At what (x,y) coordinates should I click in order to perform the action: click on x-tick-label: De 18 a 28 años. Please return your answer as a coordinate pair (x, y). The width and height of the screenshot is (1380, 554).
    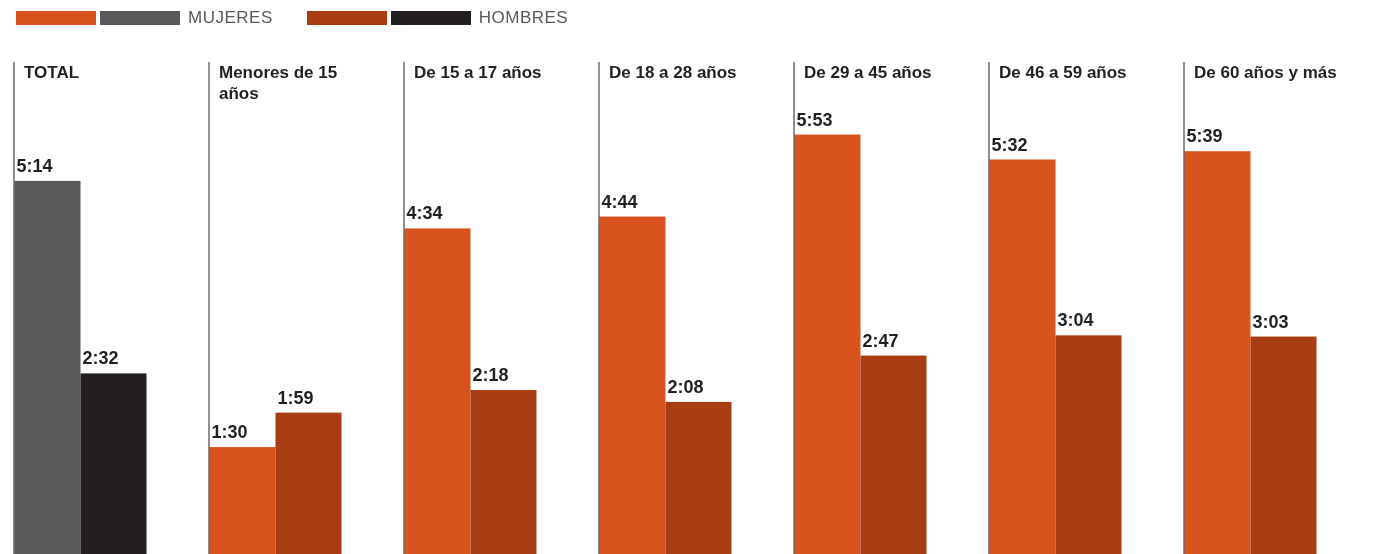
    Looking at the image, I should click on (673, 72).